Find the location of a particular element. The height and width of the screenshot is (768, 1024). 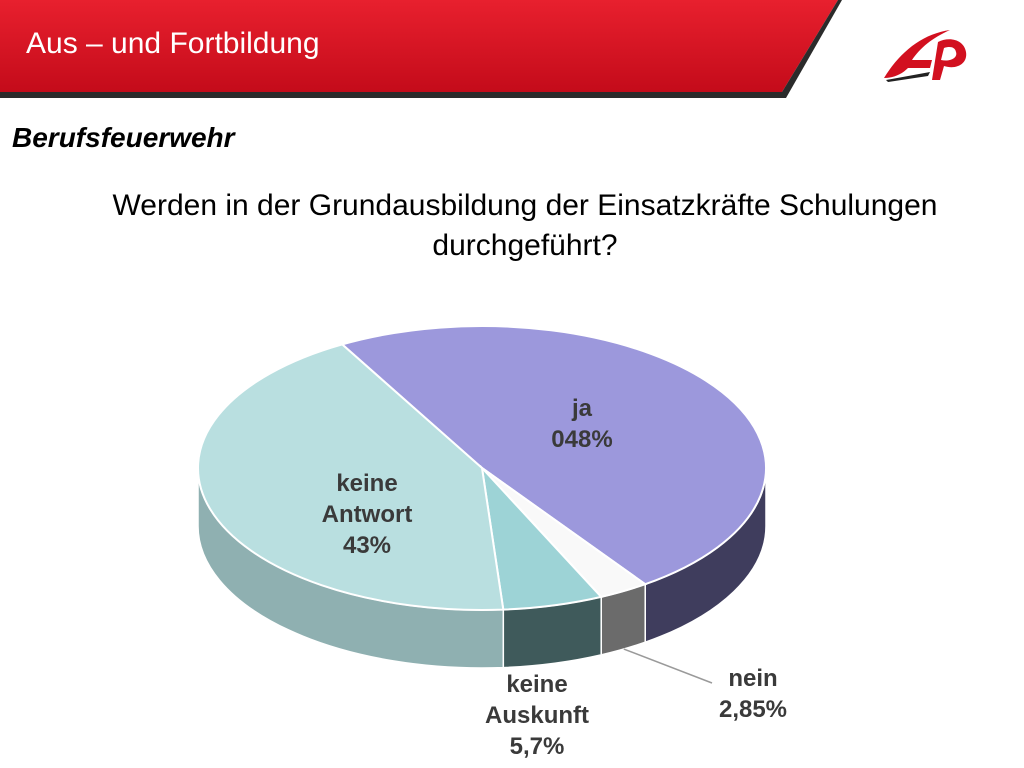

label-nein-name: nein is located at coordinates (753, 678).